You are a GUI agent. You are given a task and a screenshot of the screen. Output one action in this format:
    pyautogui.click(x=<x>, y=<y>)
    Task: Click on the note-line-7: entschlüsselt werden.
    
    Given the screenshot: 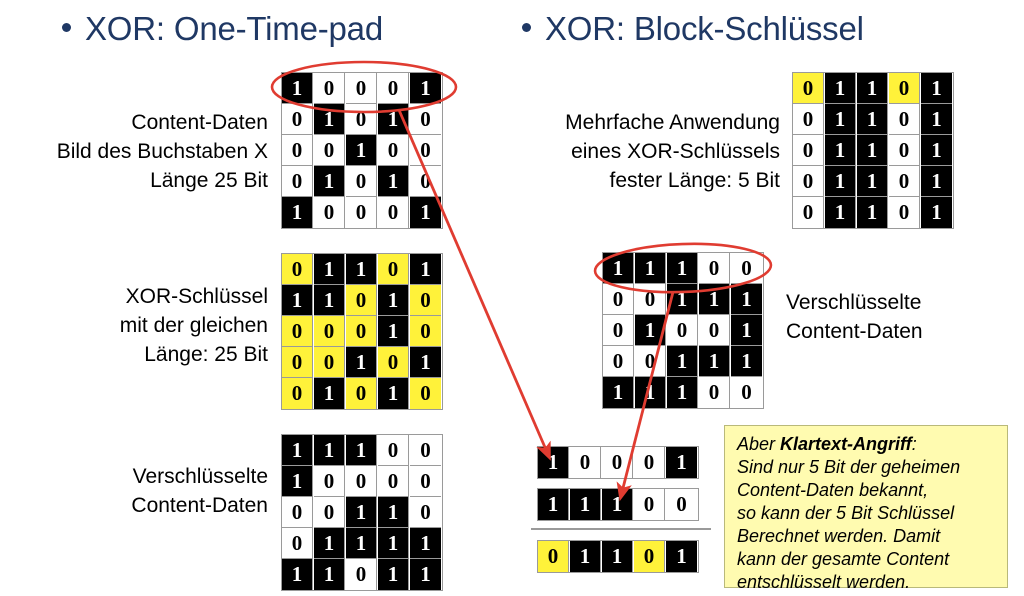 What is the action you would take?
    pyautogui.click(x=824, y=582)
    